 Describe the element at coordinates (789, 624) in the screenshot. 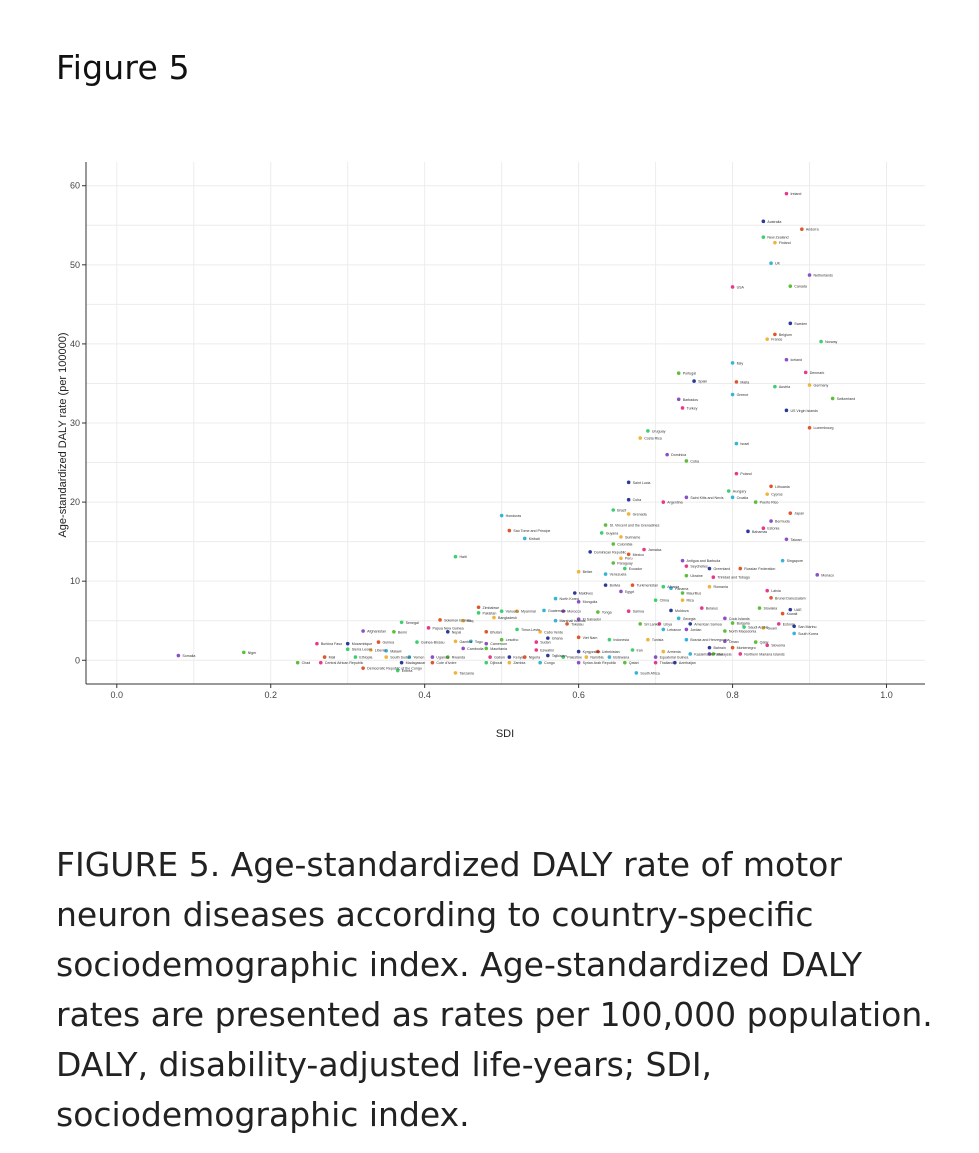

I see `point-label: Estonia` at that location.